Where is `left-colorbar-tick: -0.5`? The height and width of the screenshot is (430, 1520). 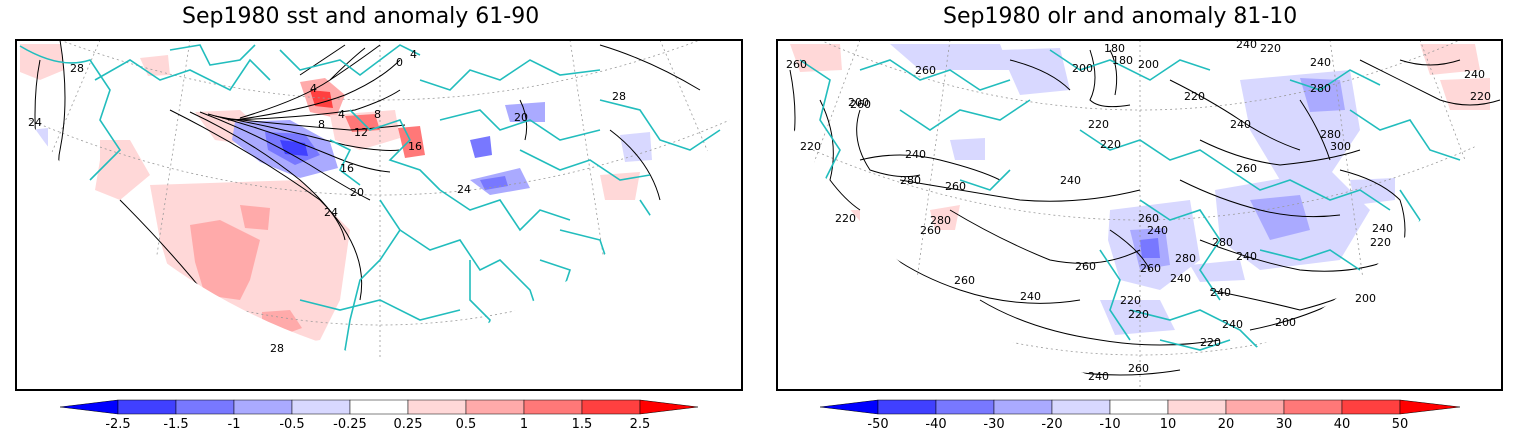
left-colorbar-tick: -0.5 is located at coordinates (291, 423).